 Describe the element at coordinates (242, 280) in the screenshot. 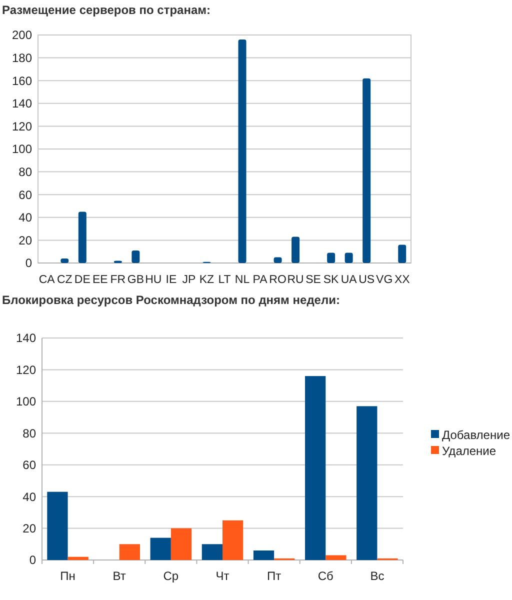

I see `x-tick-label: NL` at that location.